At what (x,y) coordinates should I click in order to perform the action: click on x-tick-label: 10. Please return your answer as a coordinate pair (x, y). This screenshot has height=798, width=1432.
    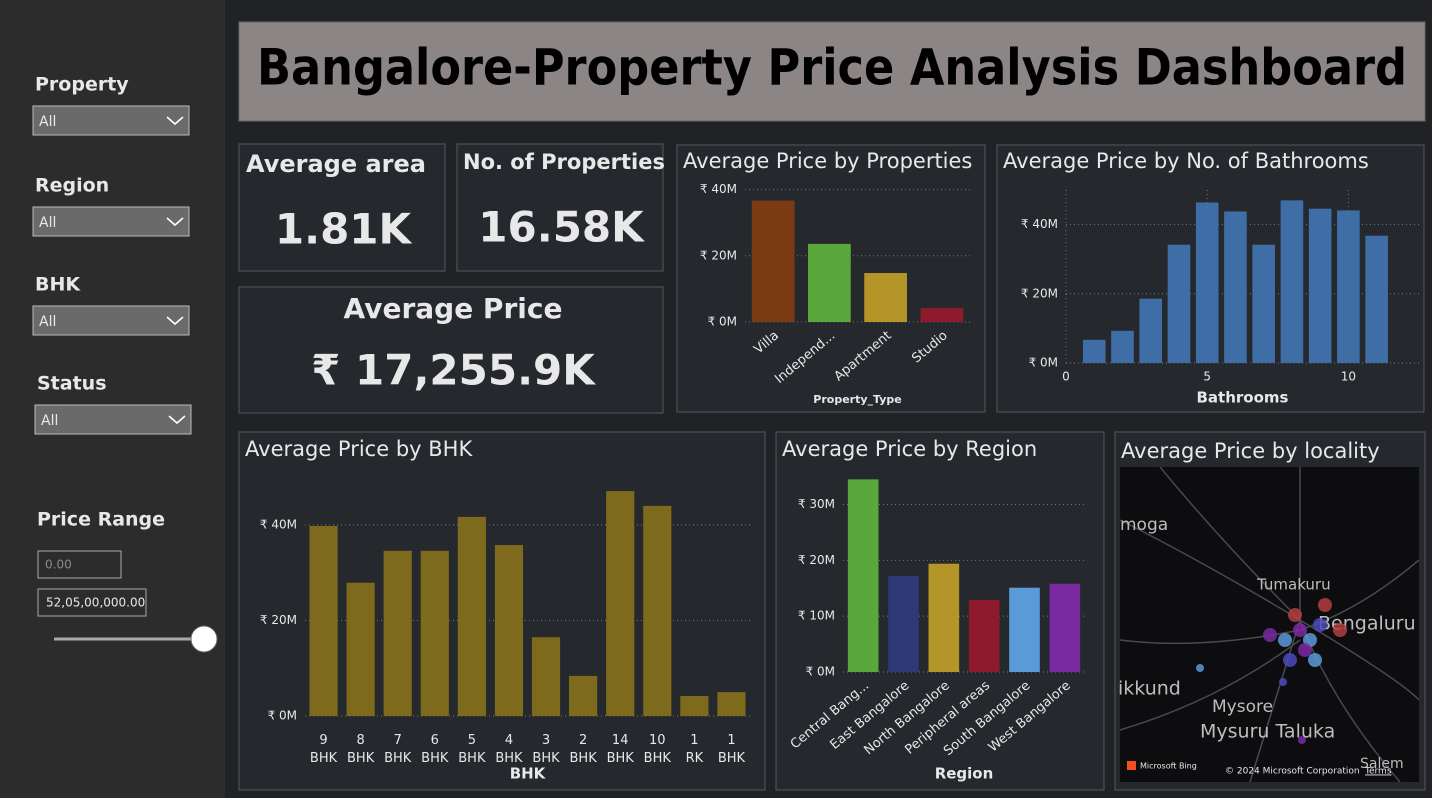
    Looking at the image, I should click on (1348, 377).